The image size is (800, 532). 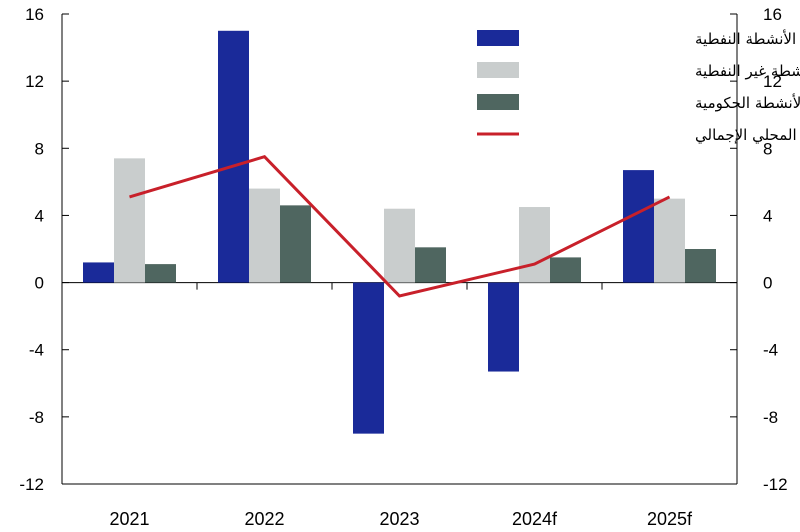 I want to click on y-tick-label-left: 8, so click(x=39, y=148).